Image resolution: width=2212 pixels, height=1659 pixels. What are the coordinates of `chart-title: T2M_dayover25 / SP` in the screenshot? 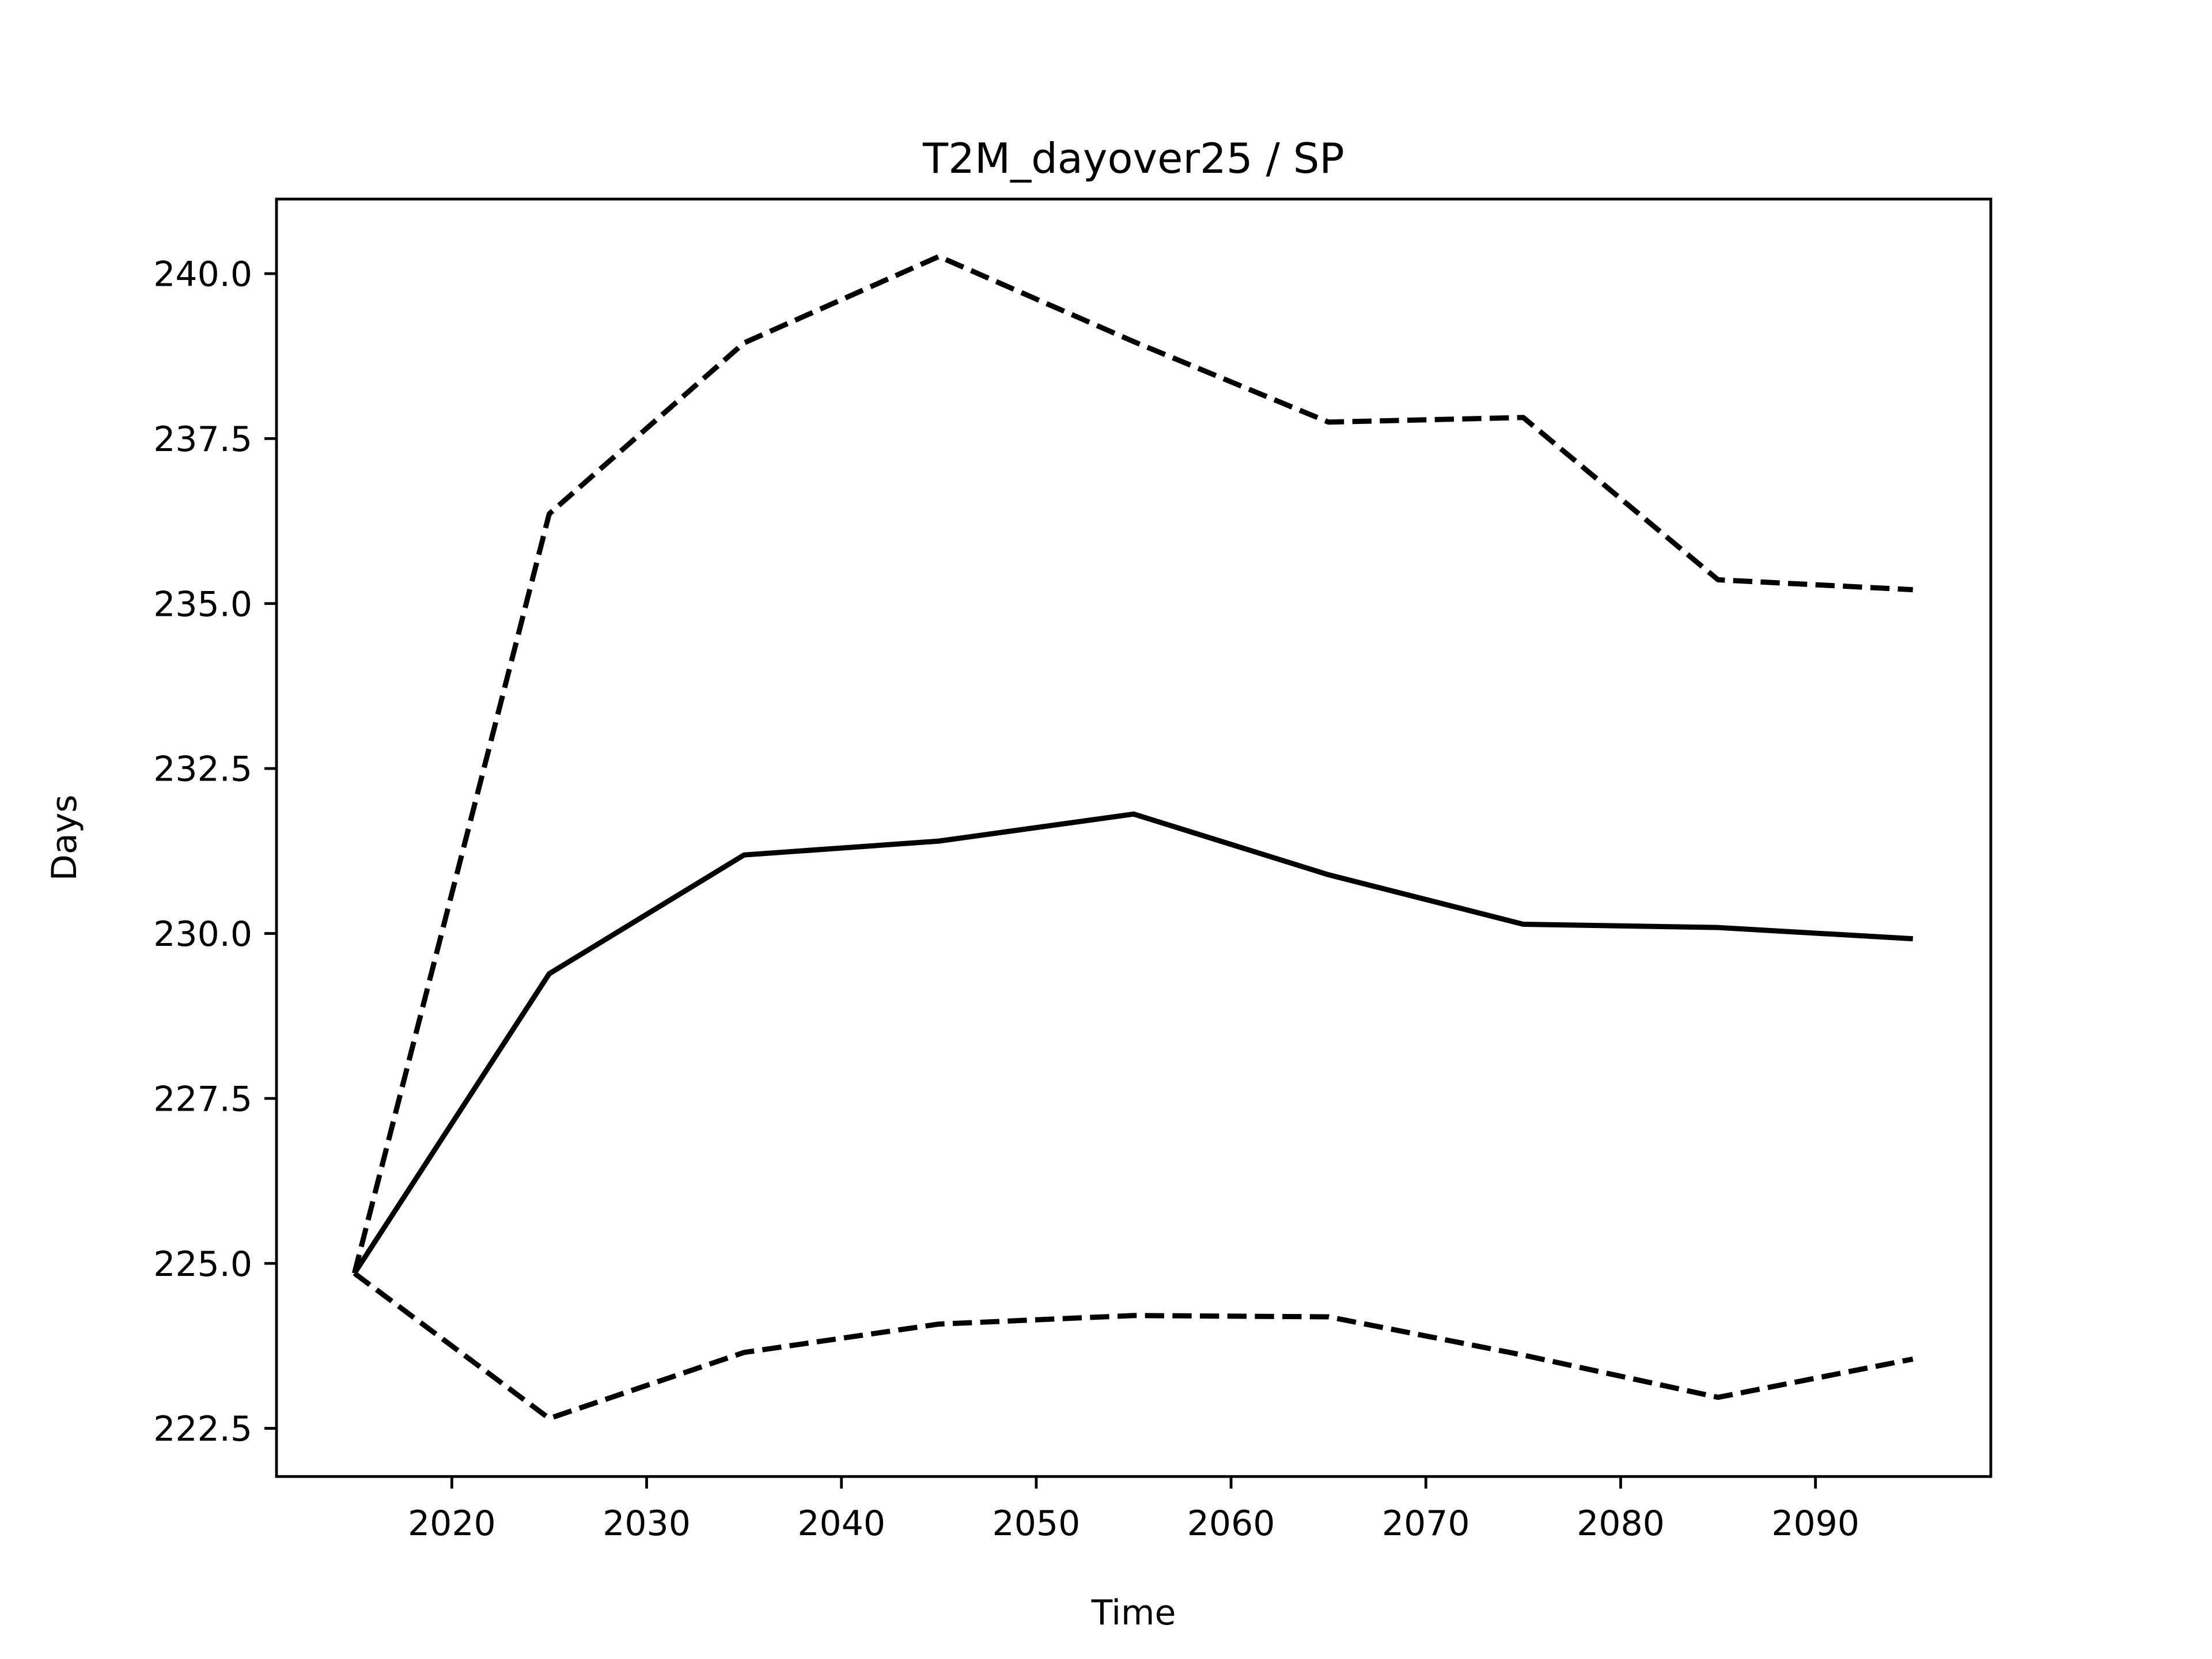 It's located at (1133, 158).